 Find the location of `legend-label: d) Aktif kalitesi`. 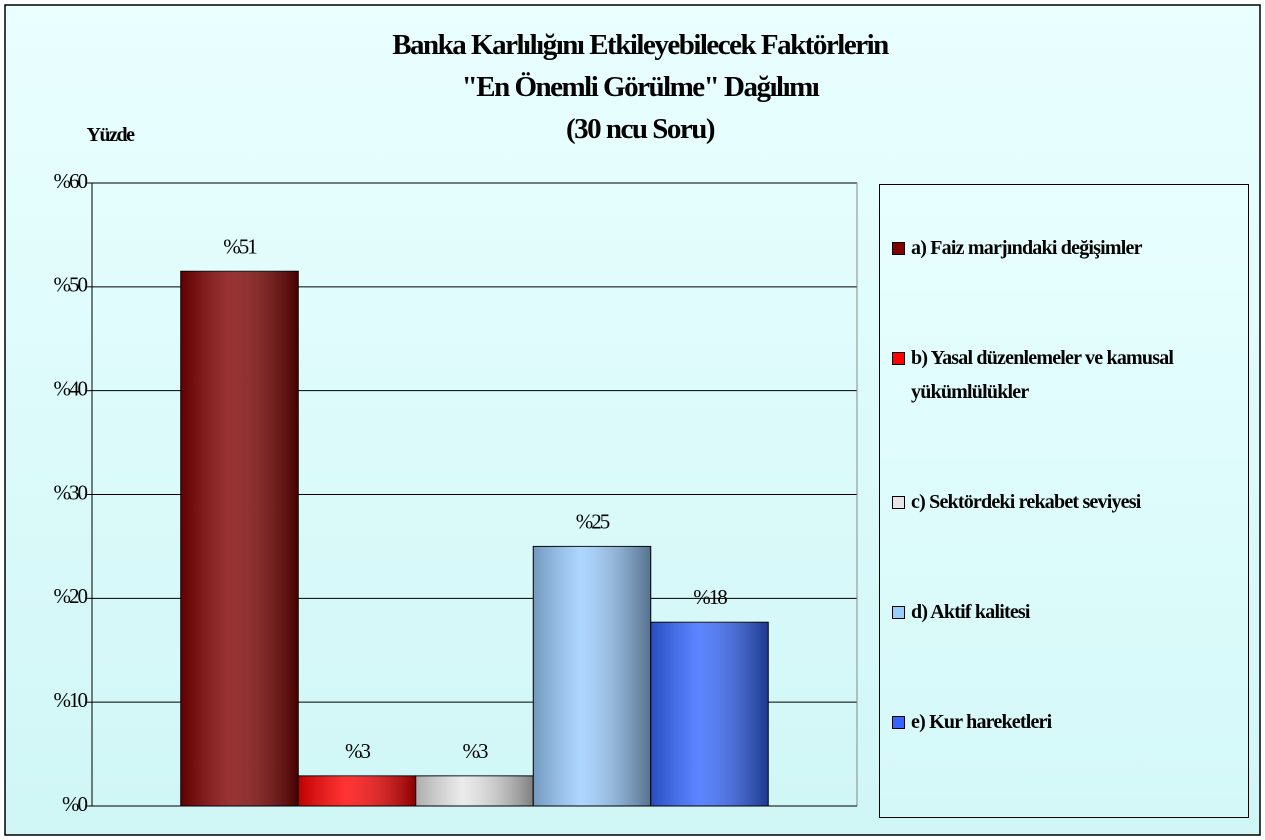

legend-label: d) Aktif kalitesi is located at coordinates (970, 612).